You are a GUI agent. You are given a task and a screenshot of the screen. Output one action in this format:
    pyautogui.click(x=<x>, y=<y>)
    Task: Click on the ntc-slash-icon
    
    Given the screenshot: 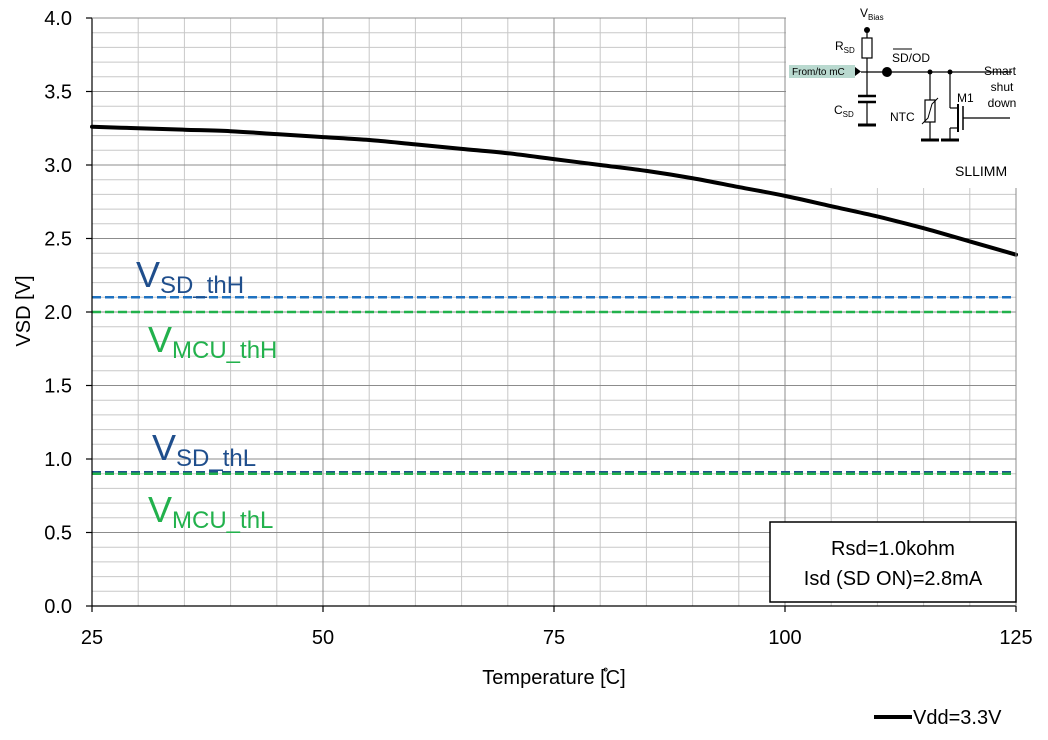 What is the action you would take?
    pyautogui.click(x=930, y=111)
    